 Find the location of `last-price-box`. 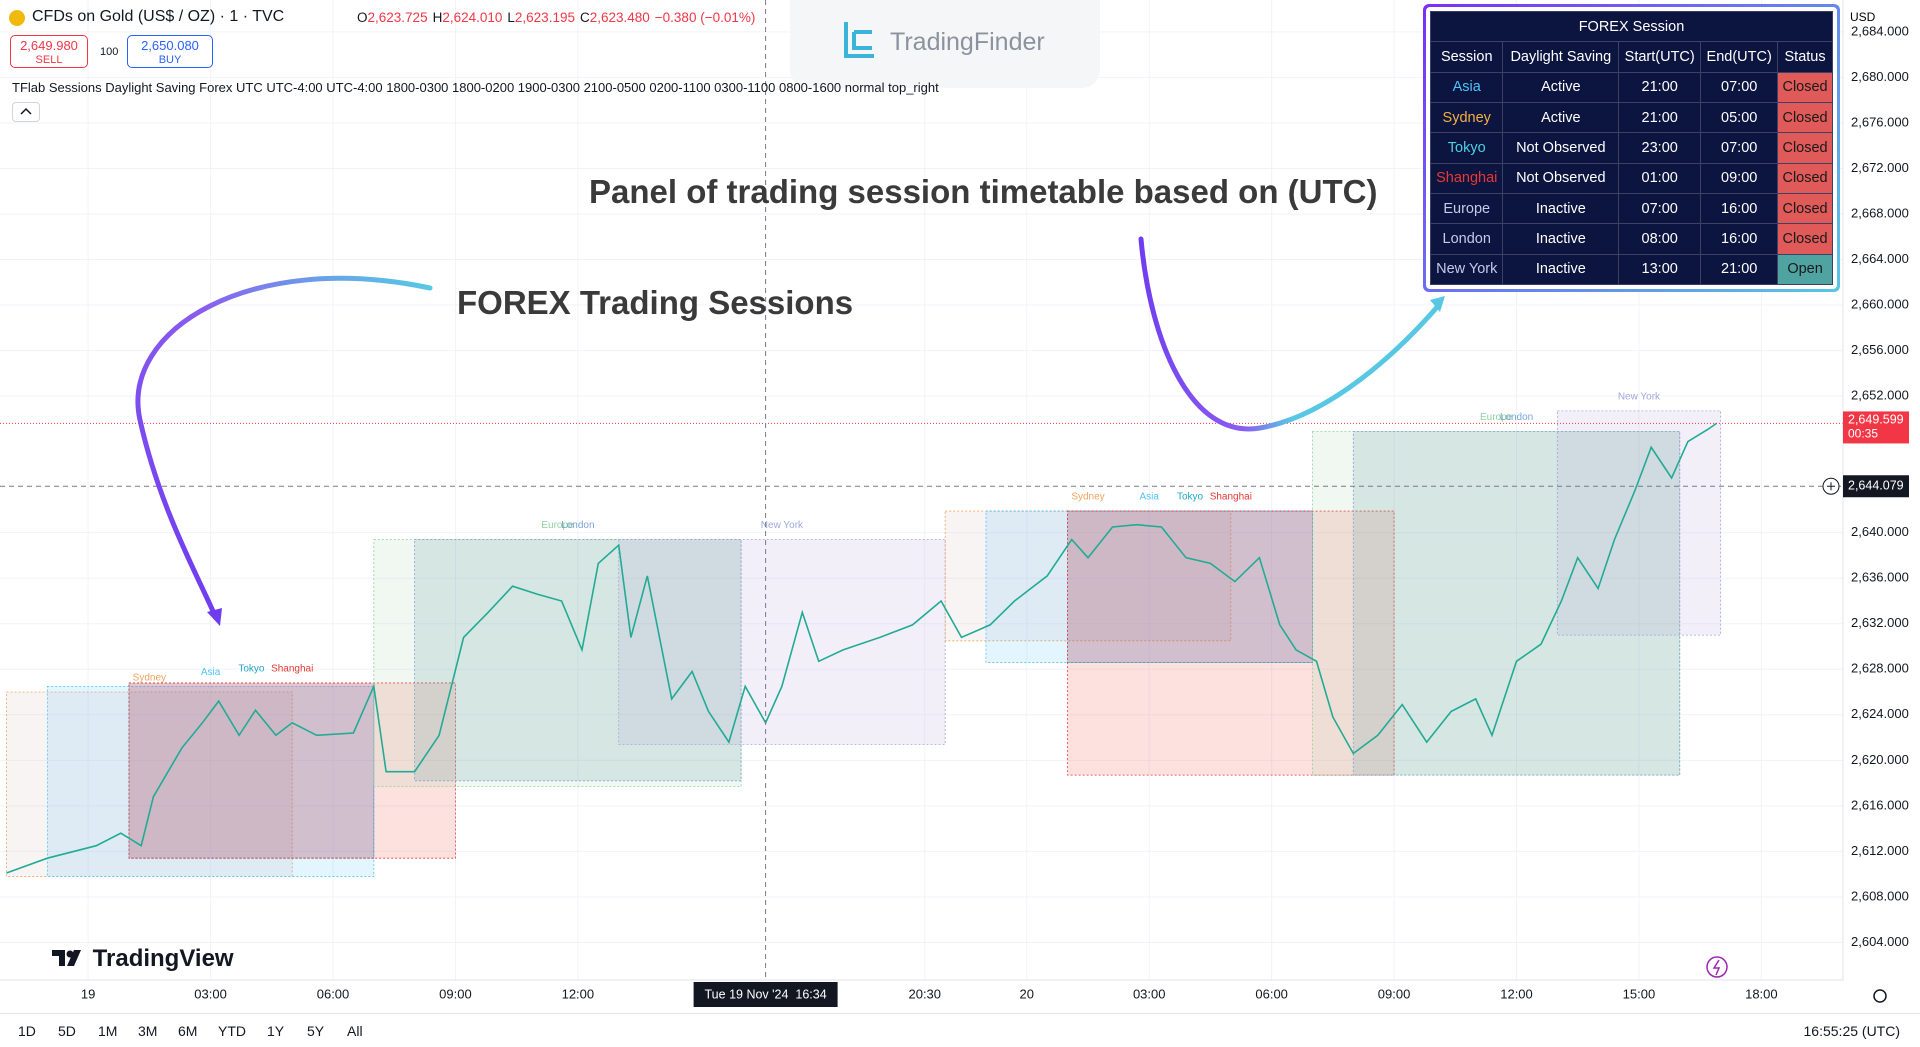

last-price-box is located at coordinates (1876, 427).